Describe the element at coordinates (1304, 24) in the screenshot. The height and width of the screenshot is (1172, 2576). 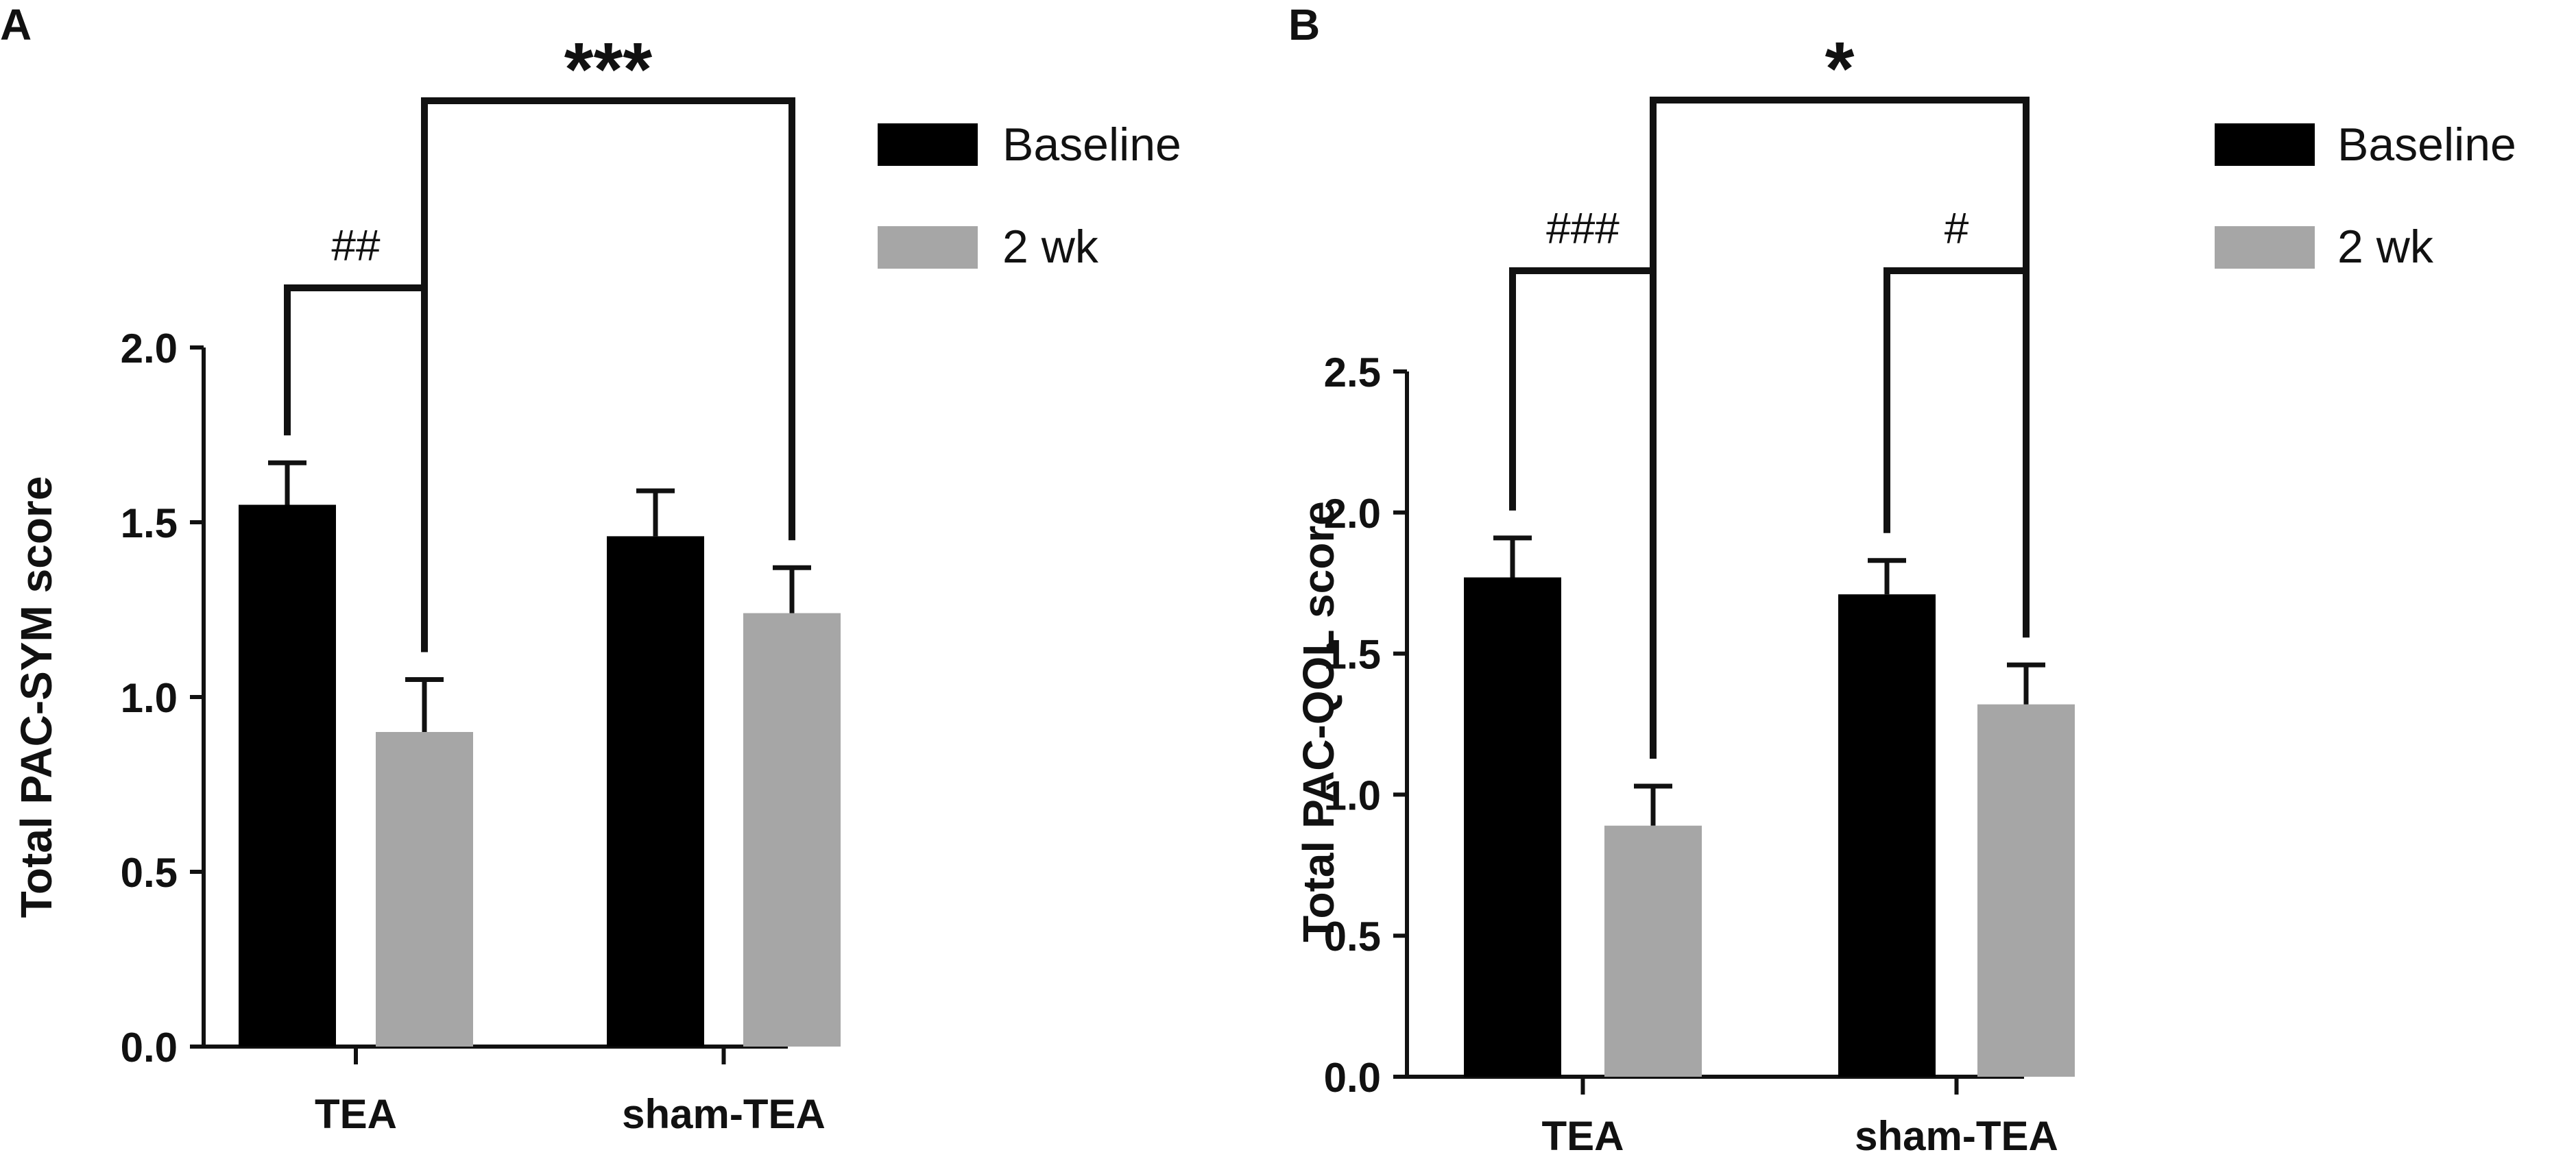
I see `panel-label: B` at that location.